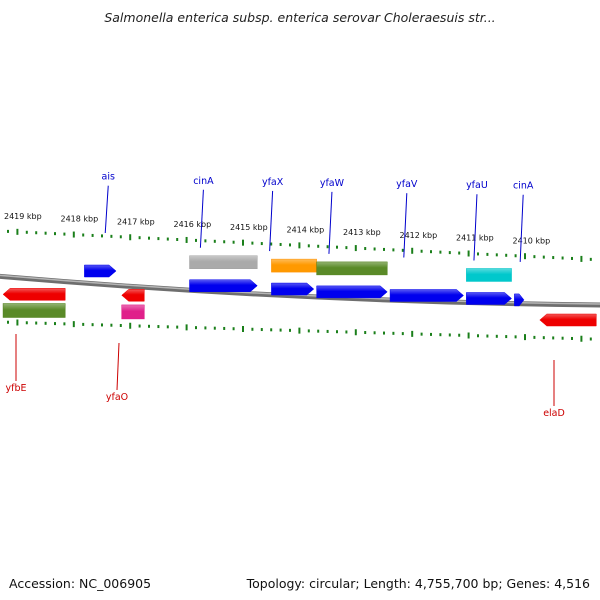  I want to click on gene-arrow-yfaU, so click(489, 298).